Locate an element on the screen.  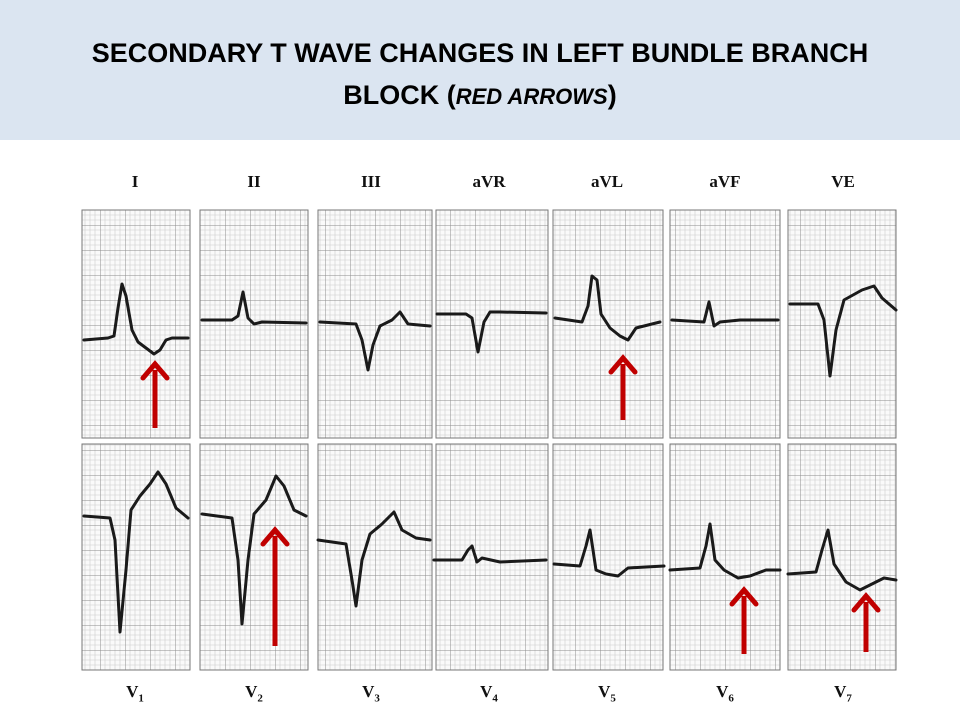
lead-label-II: II is located at coordinates (254, 181).